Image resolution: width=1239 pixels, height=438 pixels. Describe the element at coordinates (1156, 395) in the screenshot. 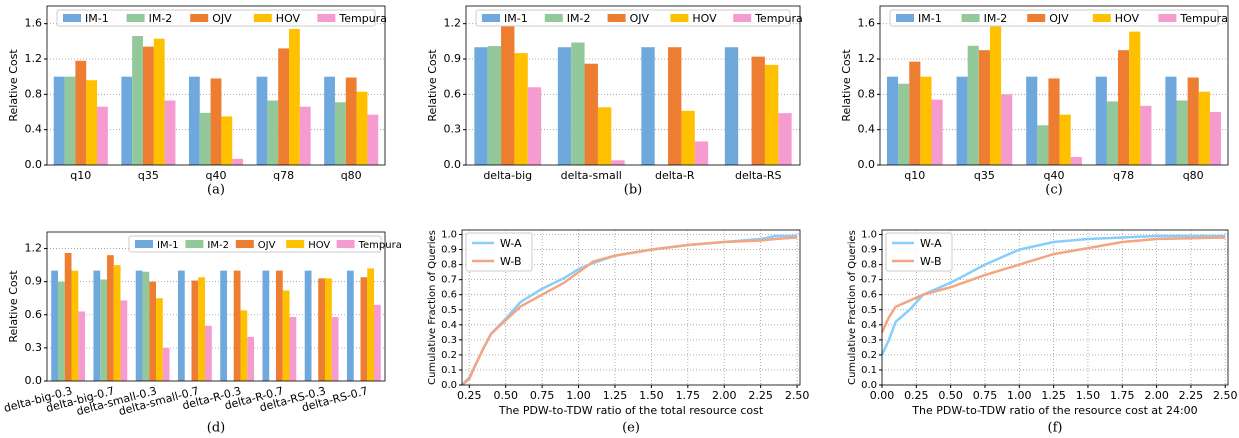

I see `x-tick-label: 2.00` at that location.